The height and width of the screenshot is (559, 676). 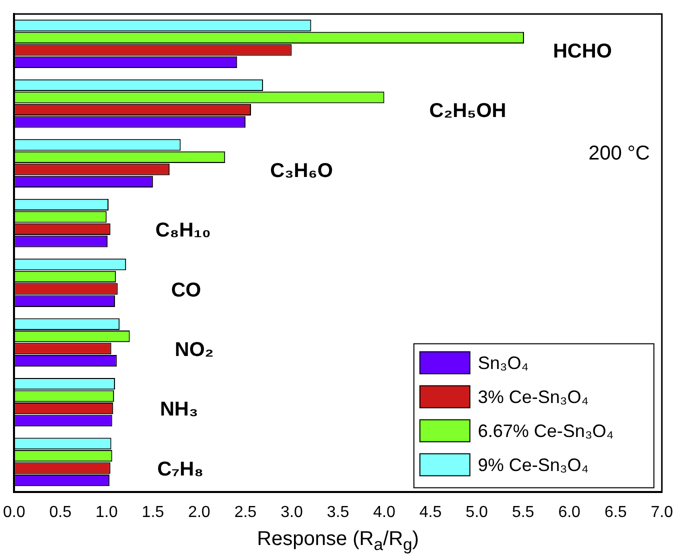 I want to click on x-tick-label: 3.0, so click(x=291, y=512).